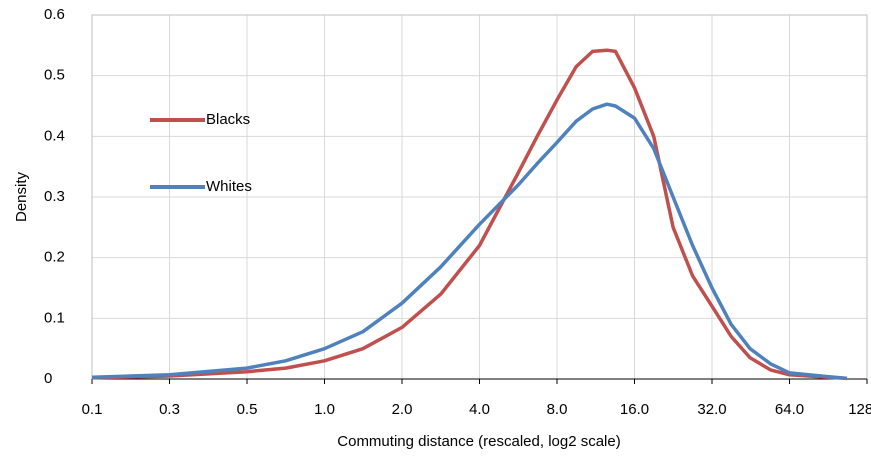  Describe the element at coordinates (789, 409) in the screenshot. I see `x-tick-label: 64.0` at that location.